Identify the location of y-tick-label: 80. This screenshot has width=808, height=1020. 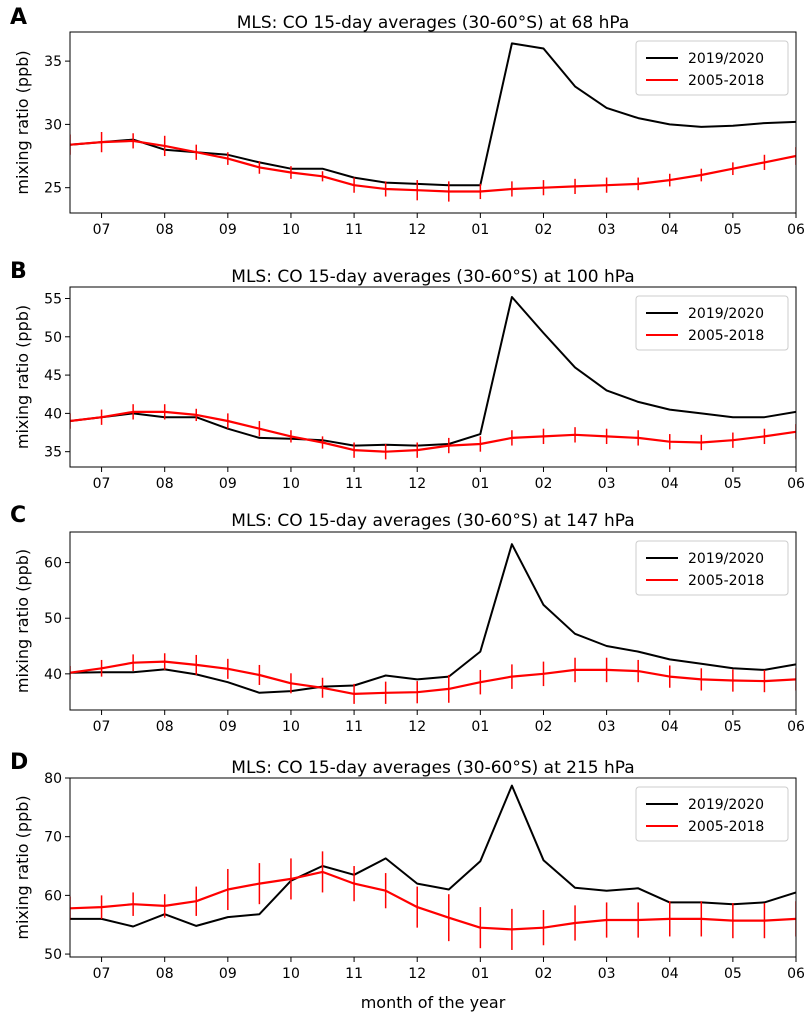
(53, 779).